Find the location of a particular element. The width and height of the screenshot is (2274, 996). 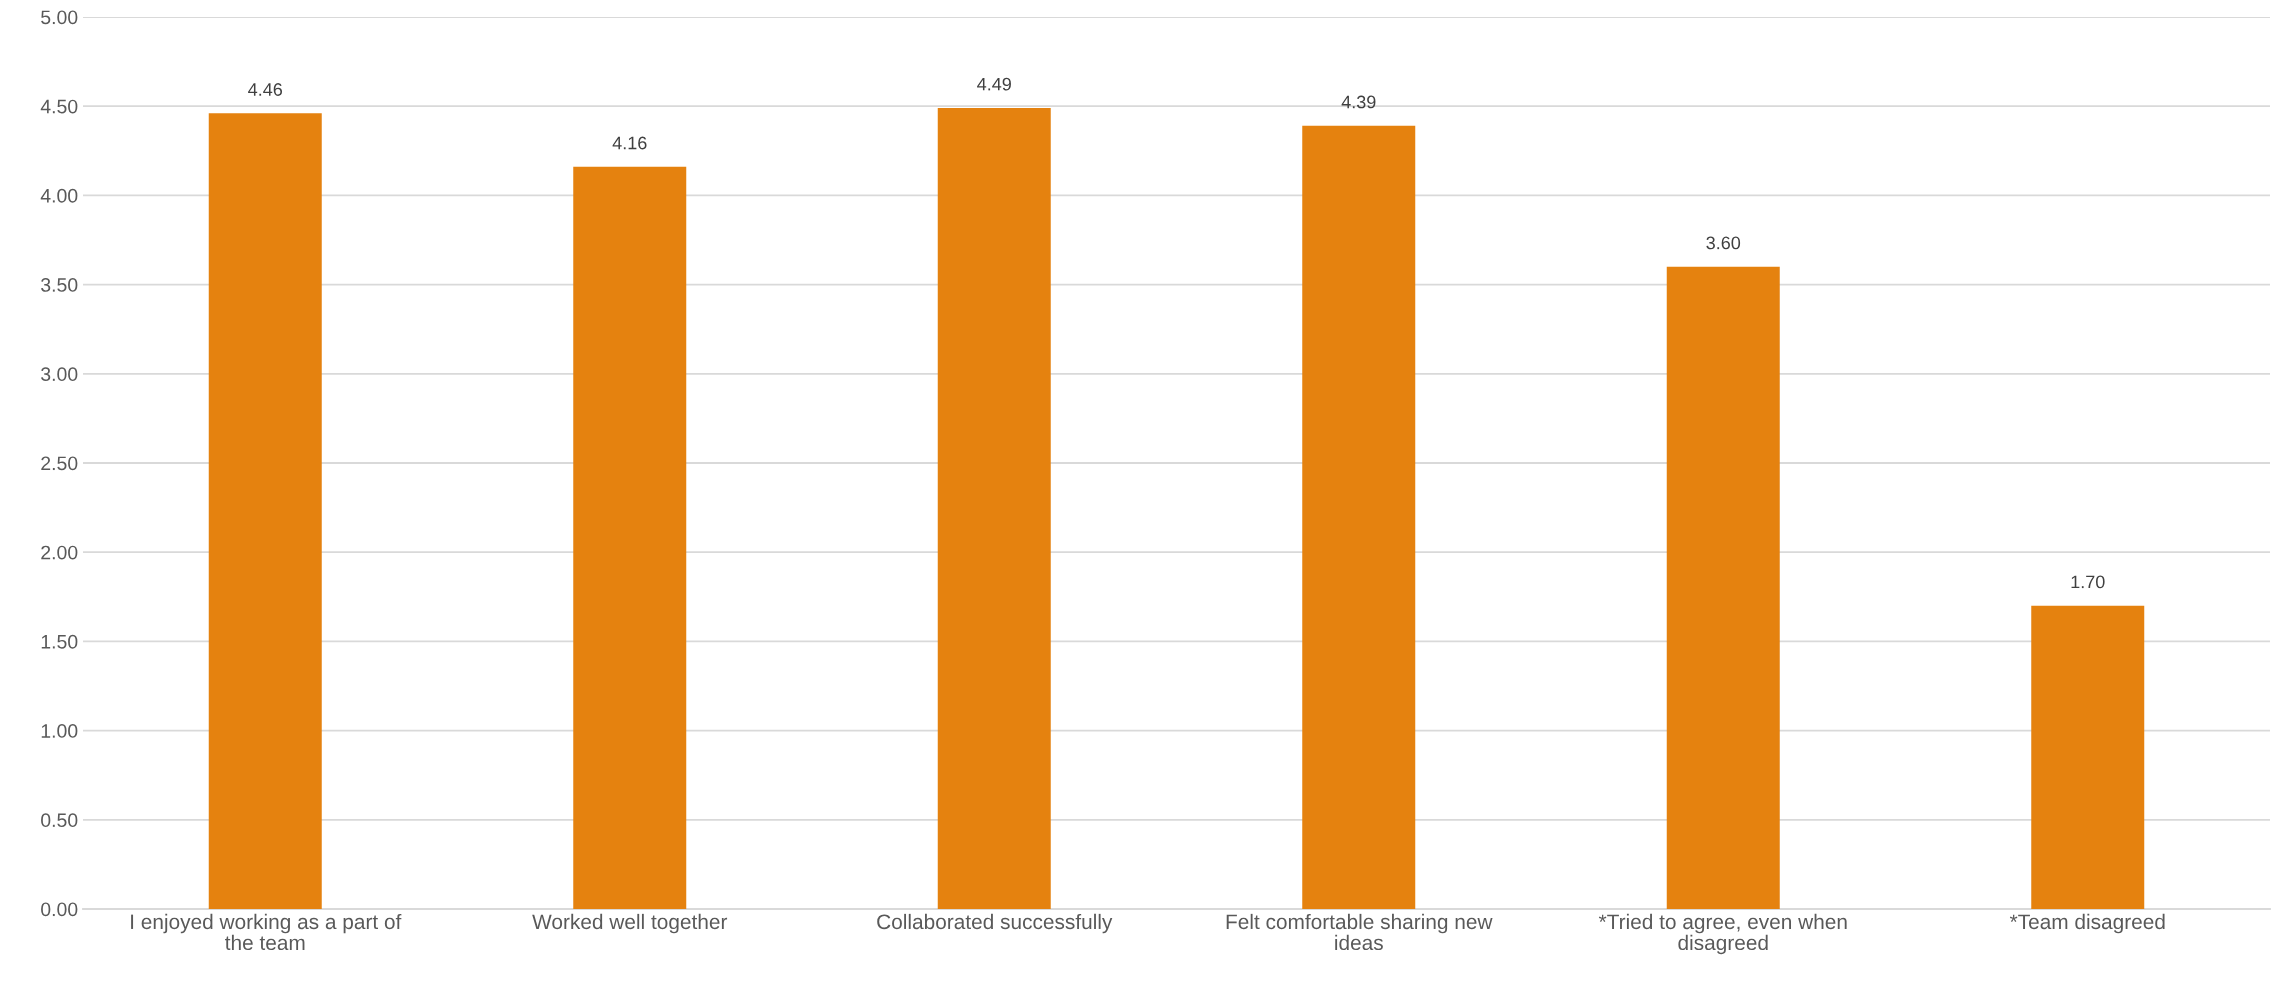

y-tick-label: 0.00 is located at coordinates (59, 909).